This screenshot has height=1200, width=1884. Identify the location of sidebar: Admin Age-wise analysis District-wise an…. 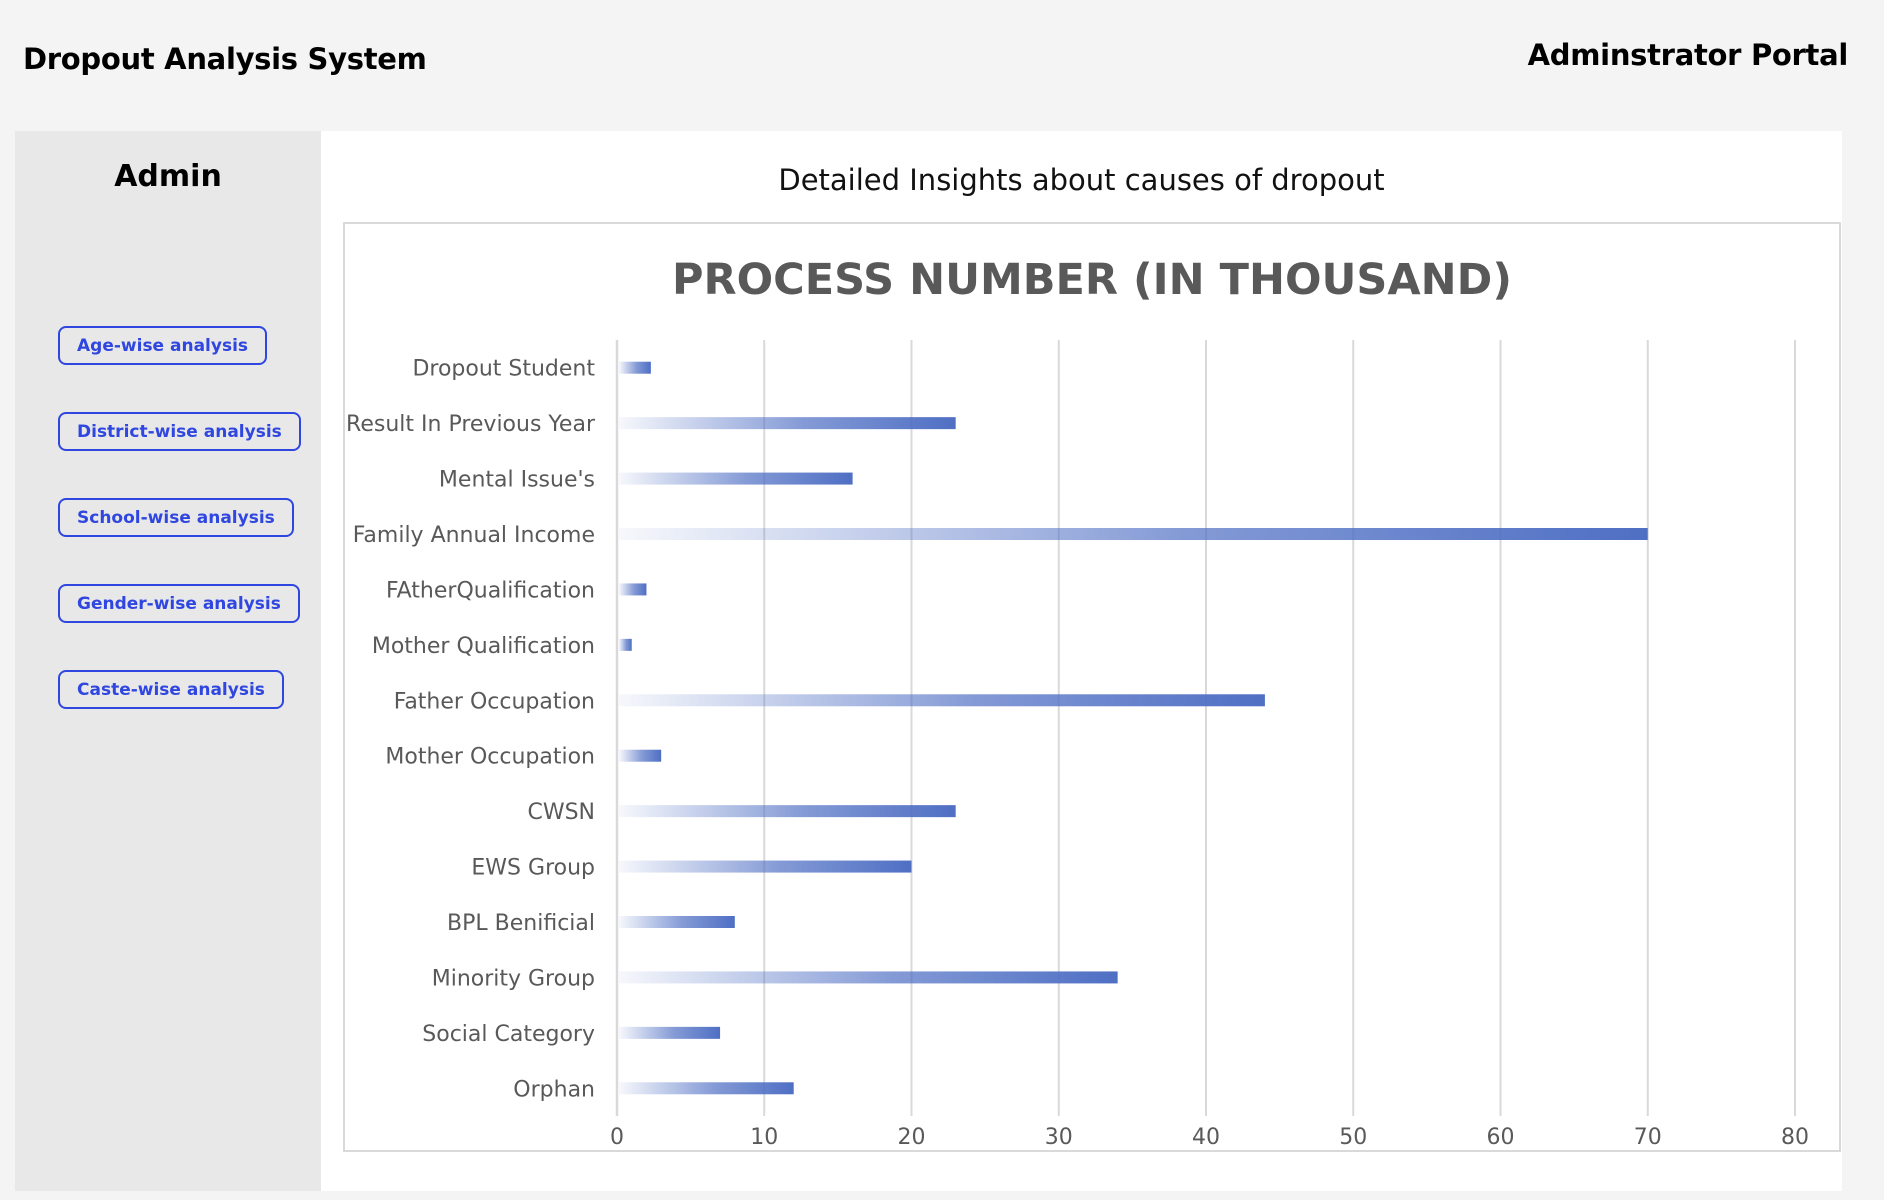
(168, 661).